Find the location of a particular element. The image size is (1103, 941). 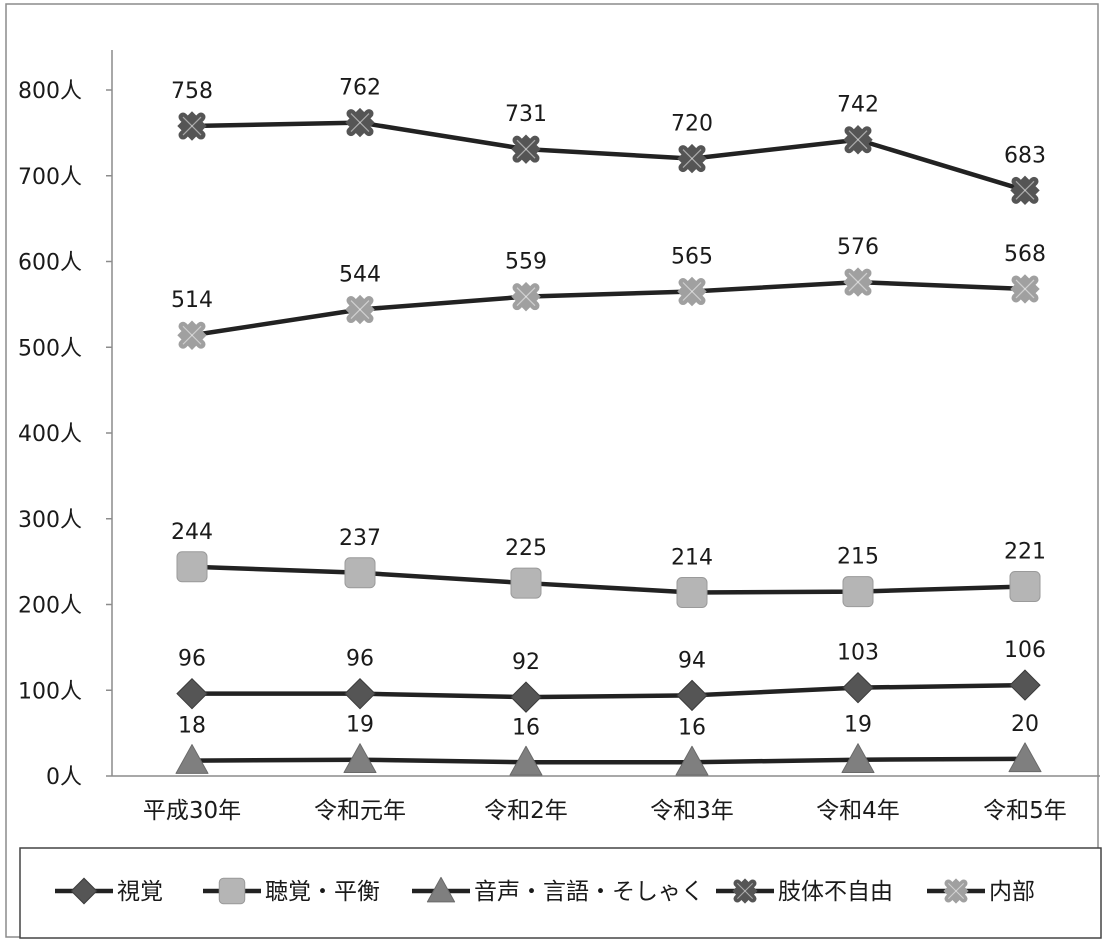

y-tick-label: 700人 is located at coordinates (50, 177).